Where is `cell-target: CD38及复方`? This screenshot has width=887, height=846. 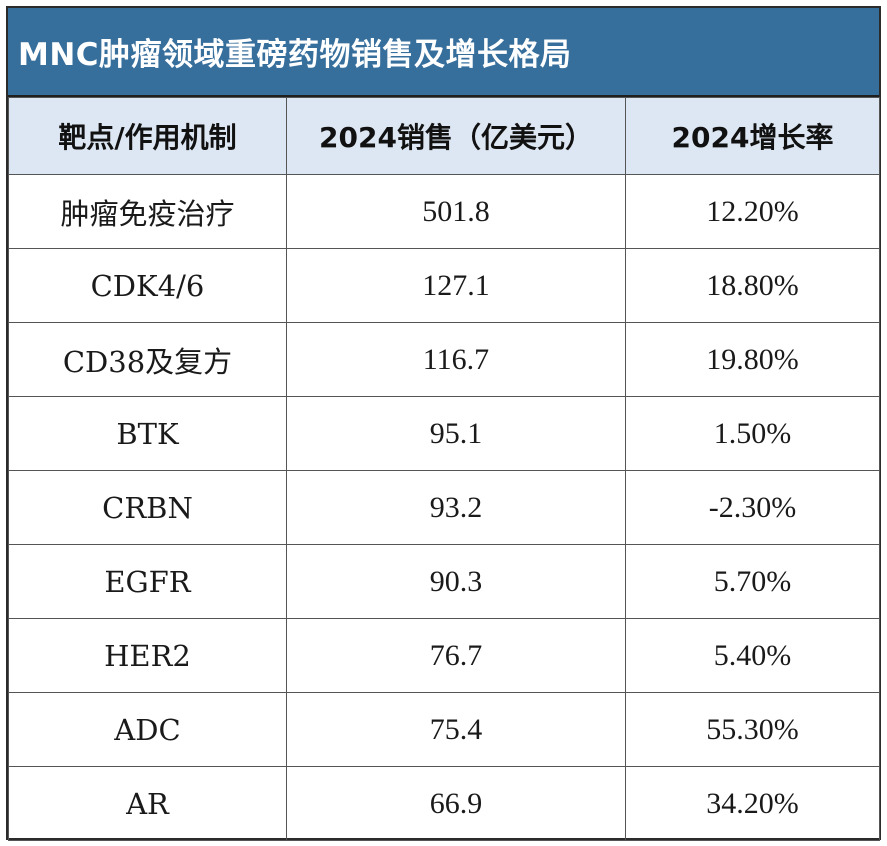 cell-target: CD38及复方 is located at coordinates (147, 359).